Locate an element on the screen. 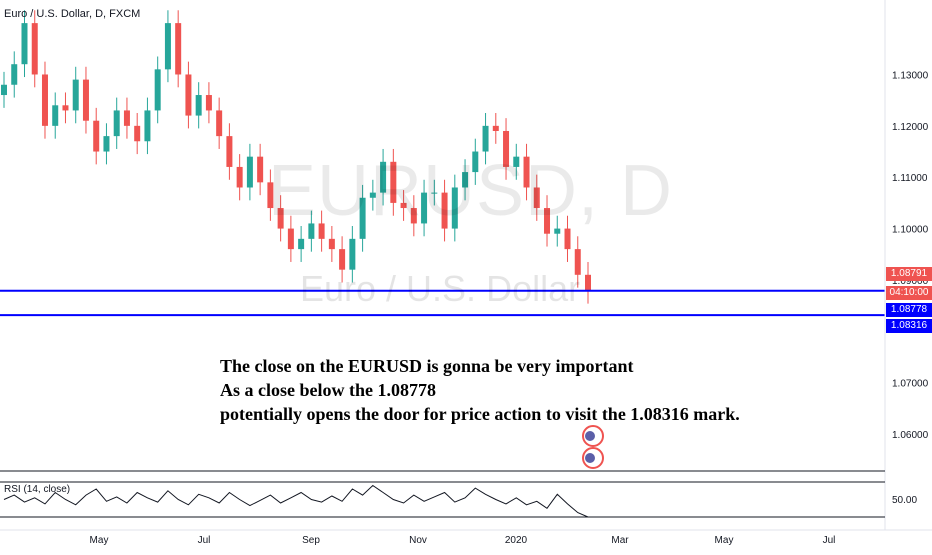  x-tick-label: Mar is located at coordinates (620, 540).